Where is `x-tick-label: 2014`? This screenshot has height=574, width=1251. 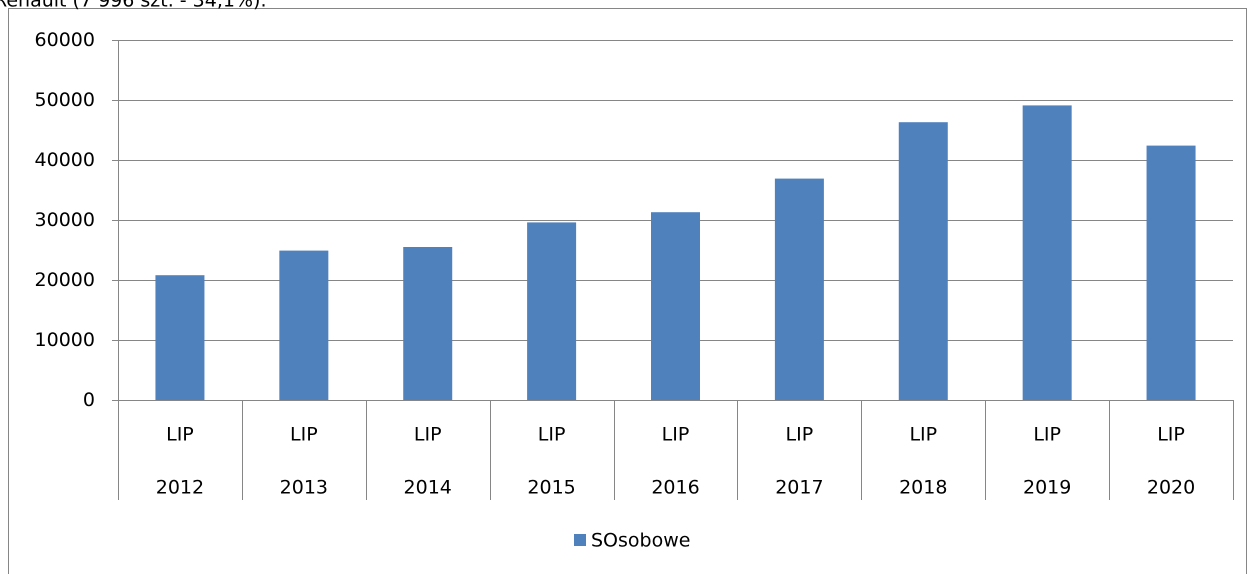
x-tick-label: 2014 is located at coordinates (428, 488).